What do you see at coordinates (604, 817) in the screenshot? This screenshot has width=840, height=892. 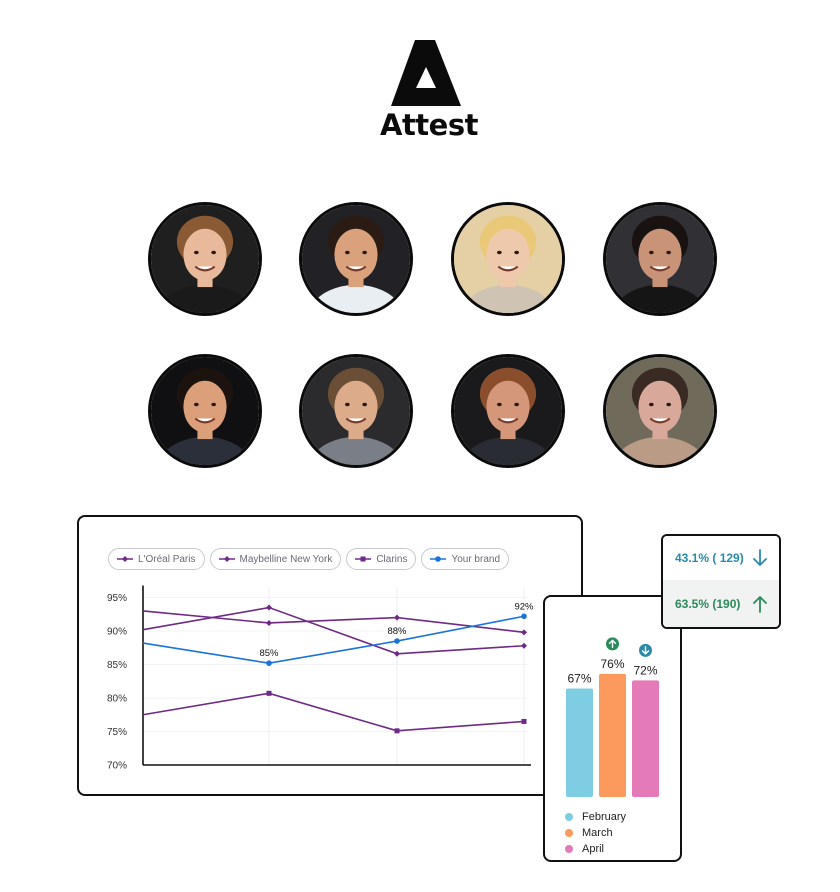 I see `legend-label: February` at bounding box center [604, 817].